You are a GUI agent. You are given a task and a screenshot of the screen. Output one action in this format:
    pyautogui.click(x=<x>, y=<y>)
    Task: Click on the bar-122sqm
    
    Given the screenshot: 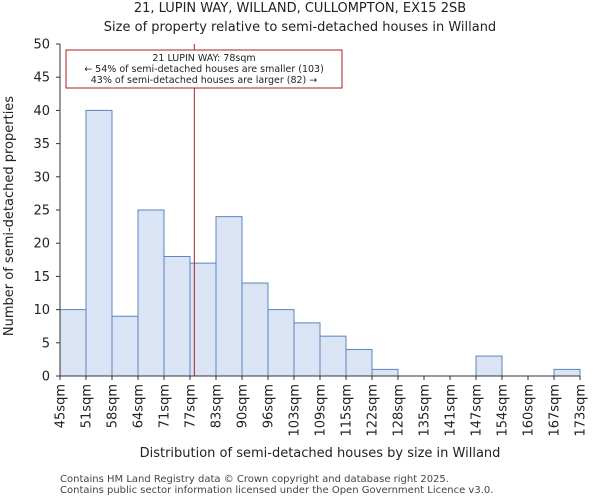 What is the action you would take?
    pyautogui.click(x=385, y=372)
    